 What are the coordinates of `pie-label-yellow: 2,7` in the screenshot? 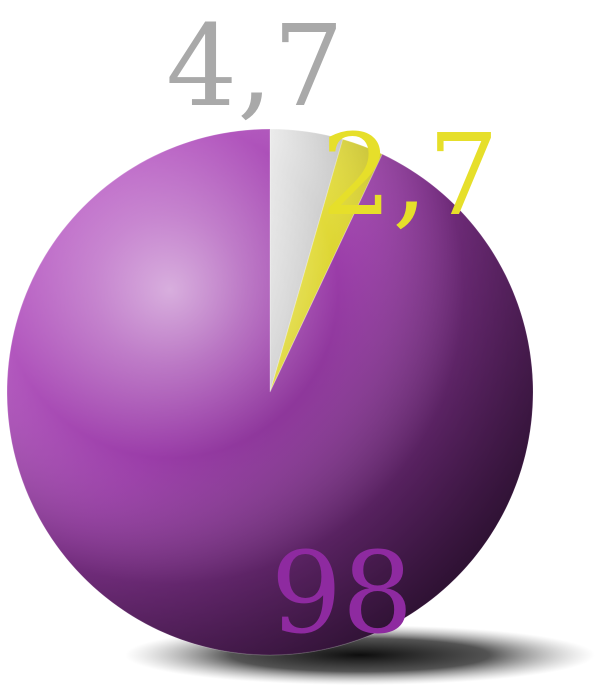 It's located at (410, 176).